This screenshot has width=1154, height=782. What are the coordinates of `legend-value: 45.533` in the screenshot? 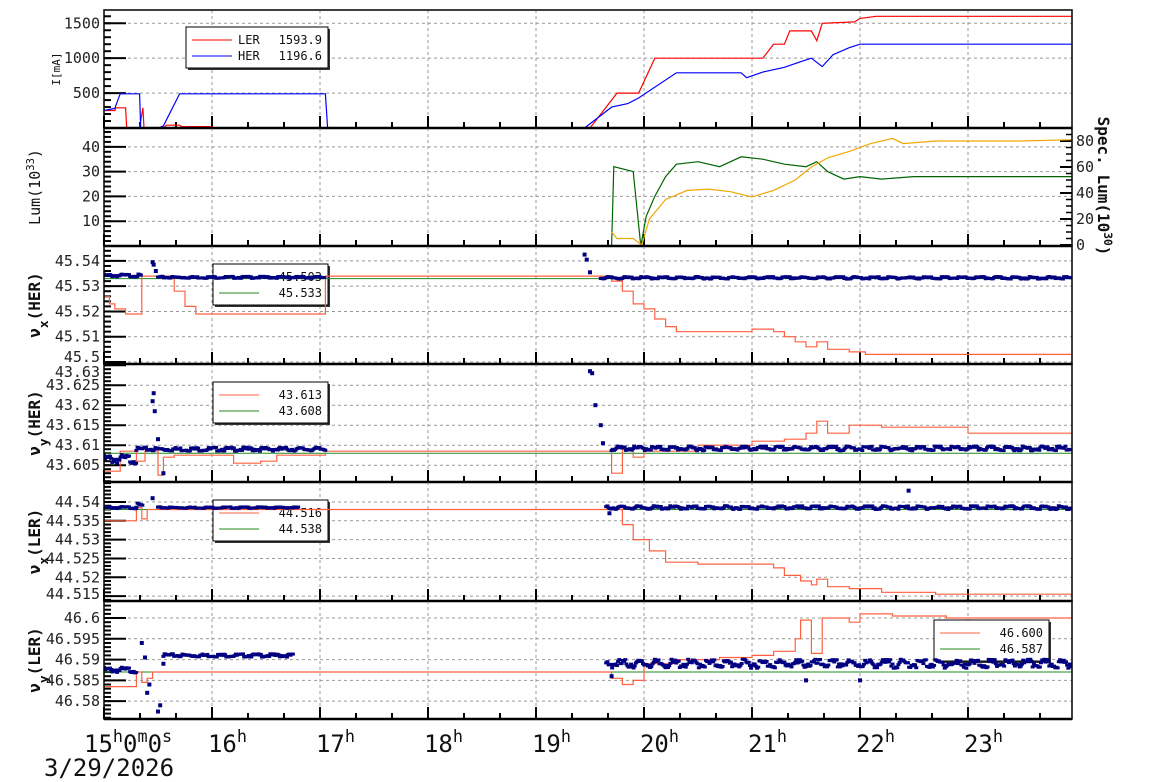 It's located at (300, 293).